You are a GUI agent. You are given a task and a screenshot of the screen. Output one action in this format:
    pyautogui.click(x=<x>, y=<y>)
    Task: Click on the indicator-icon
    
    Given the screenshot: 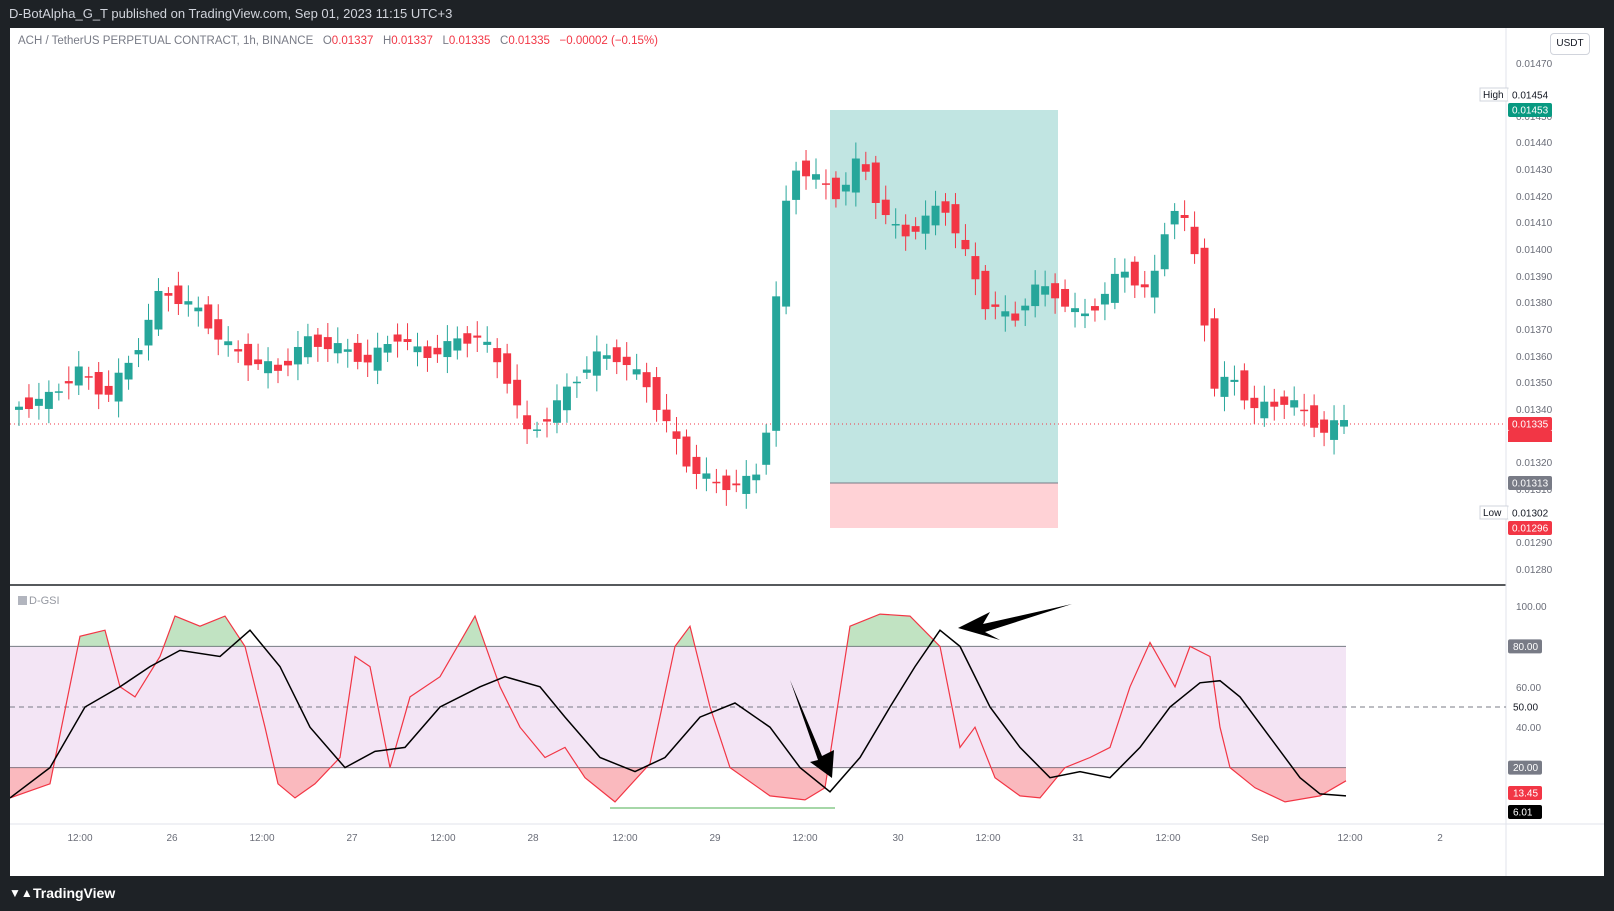 What is the action you would take?
    pyautogui.click(x=22, y=600)
    